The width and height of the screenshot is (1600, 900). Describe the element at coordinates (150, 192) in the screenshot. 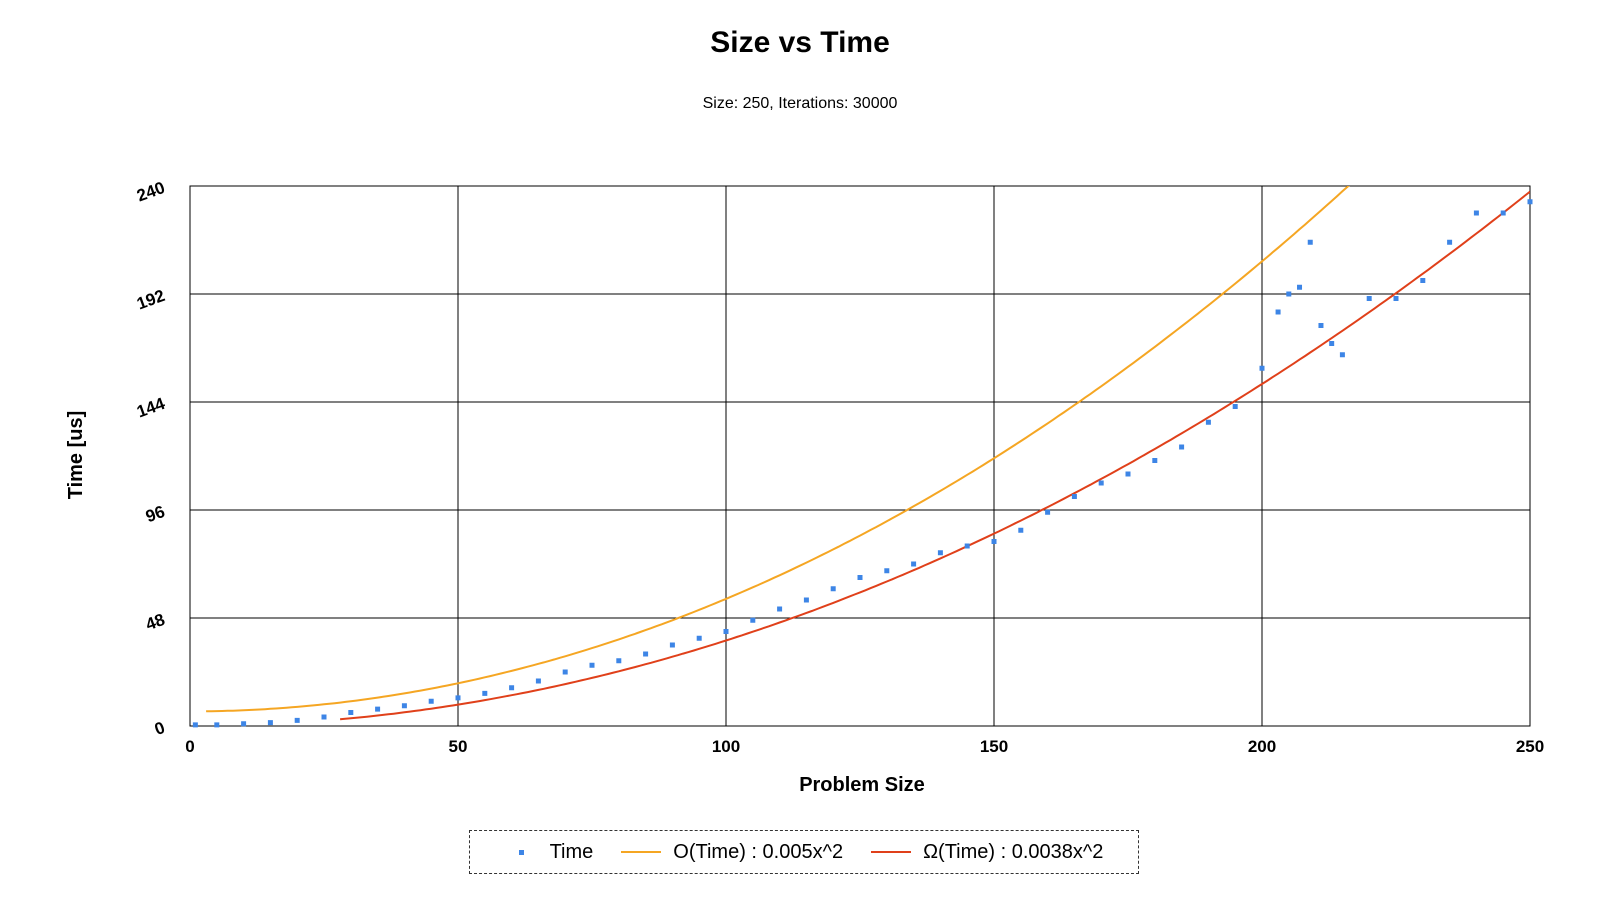

I see `y-tick-label: 240` at that location.